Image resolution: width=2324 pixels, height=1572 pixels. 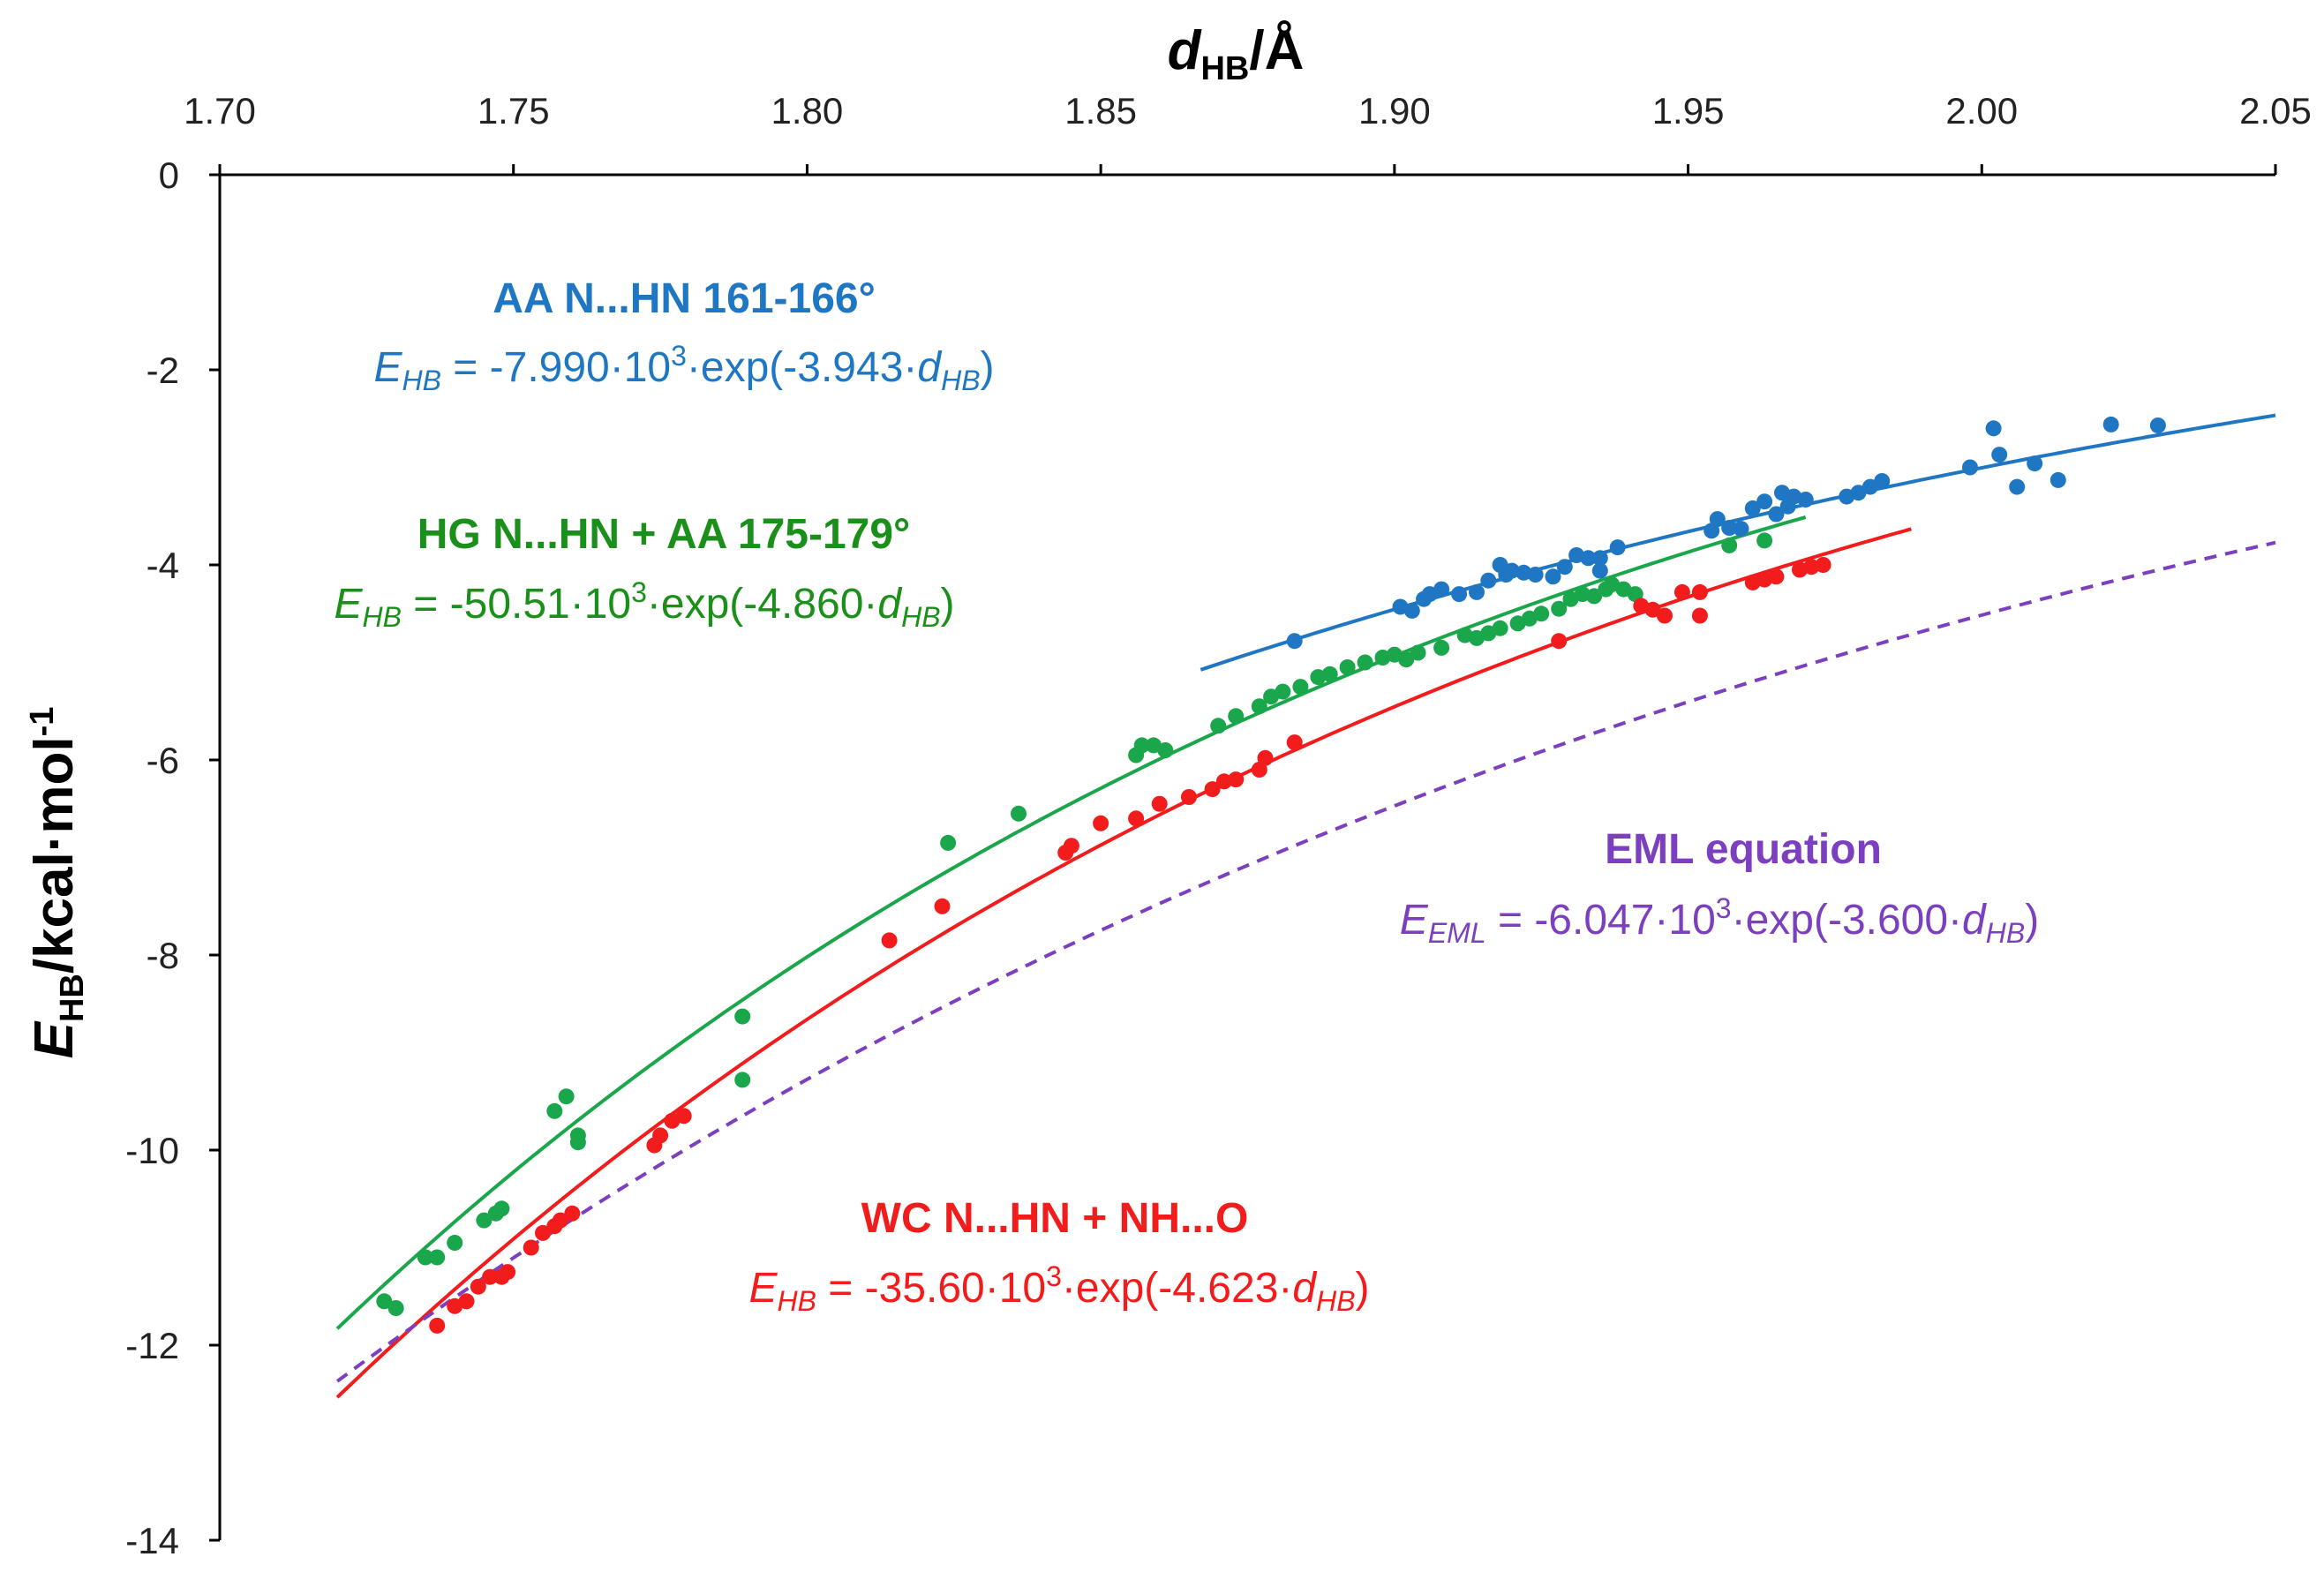 I want to click on x-tick-label: 1.75, so click(x=514, y=111).